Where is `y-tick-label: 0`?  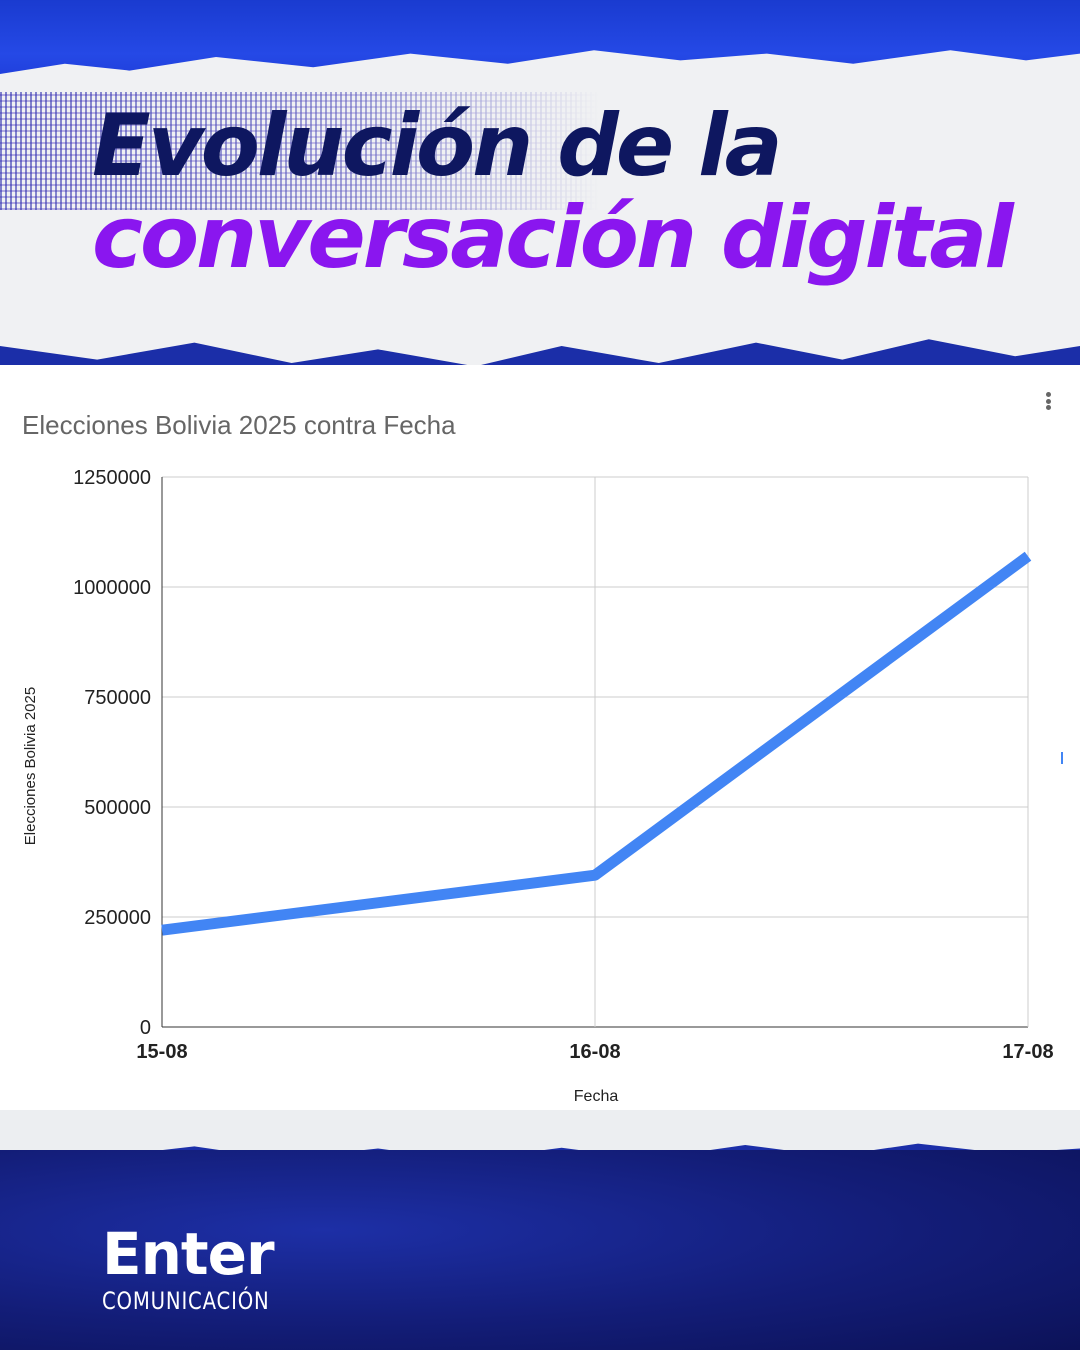 y-tick-label: 0 is located at coordinates (145, 1028).